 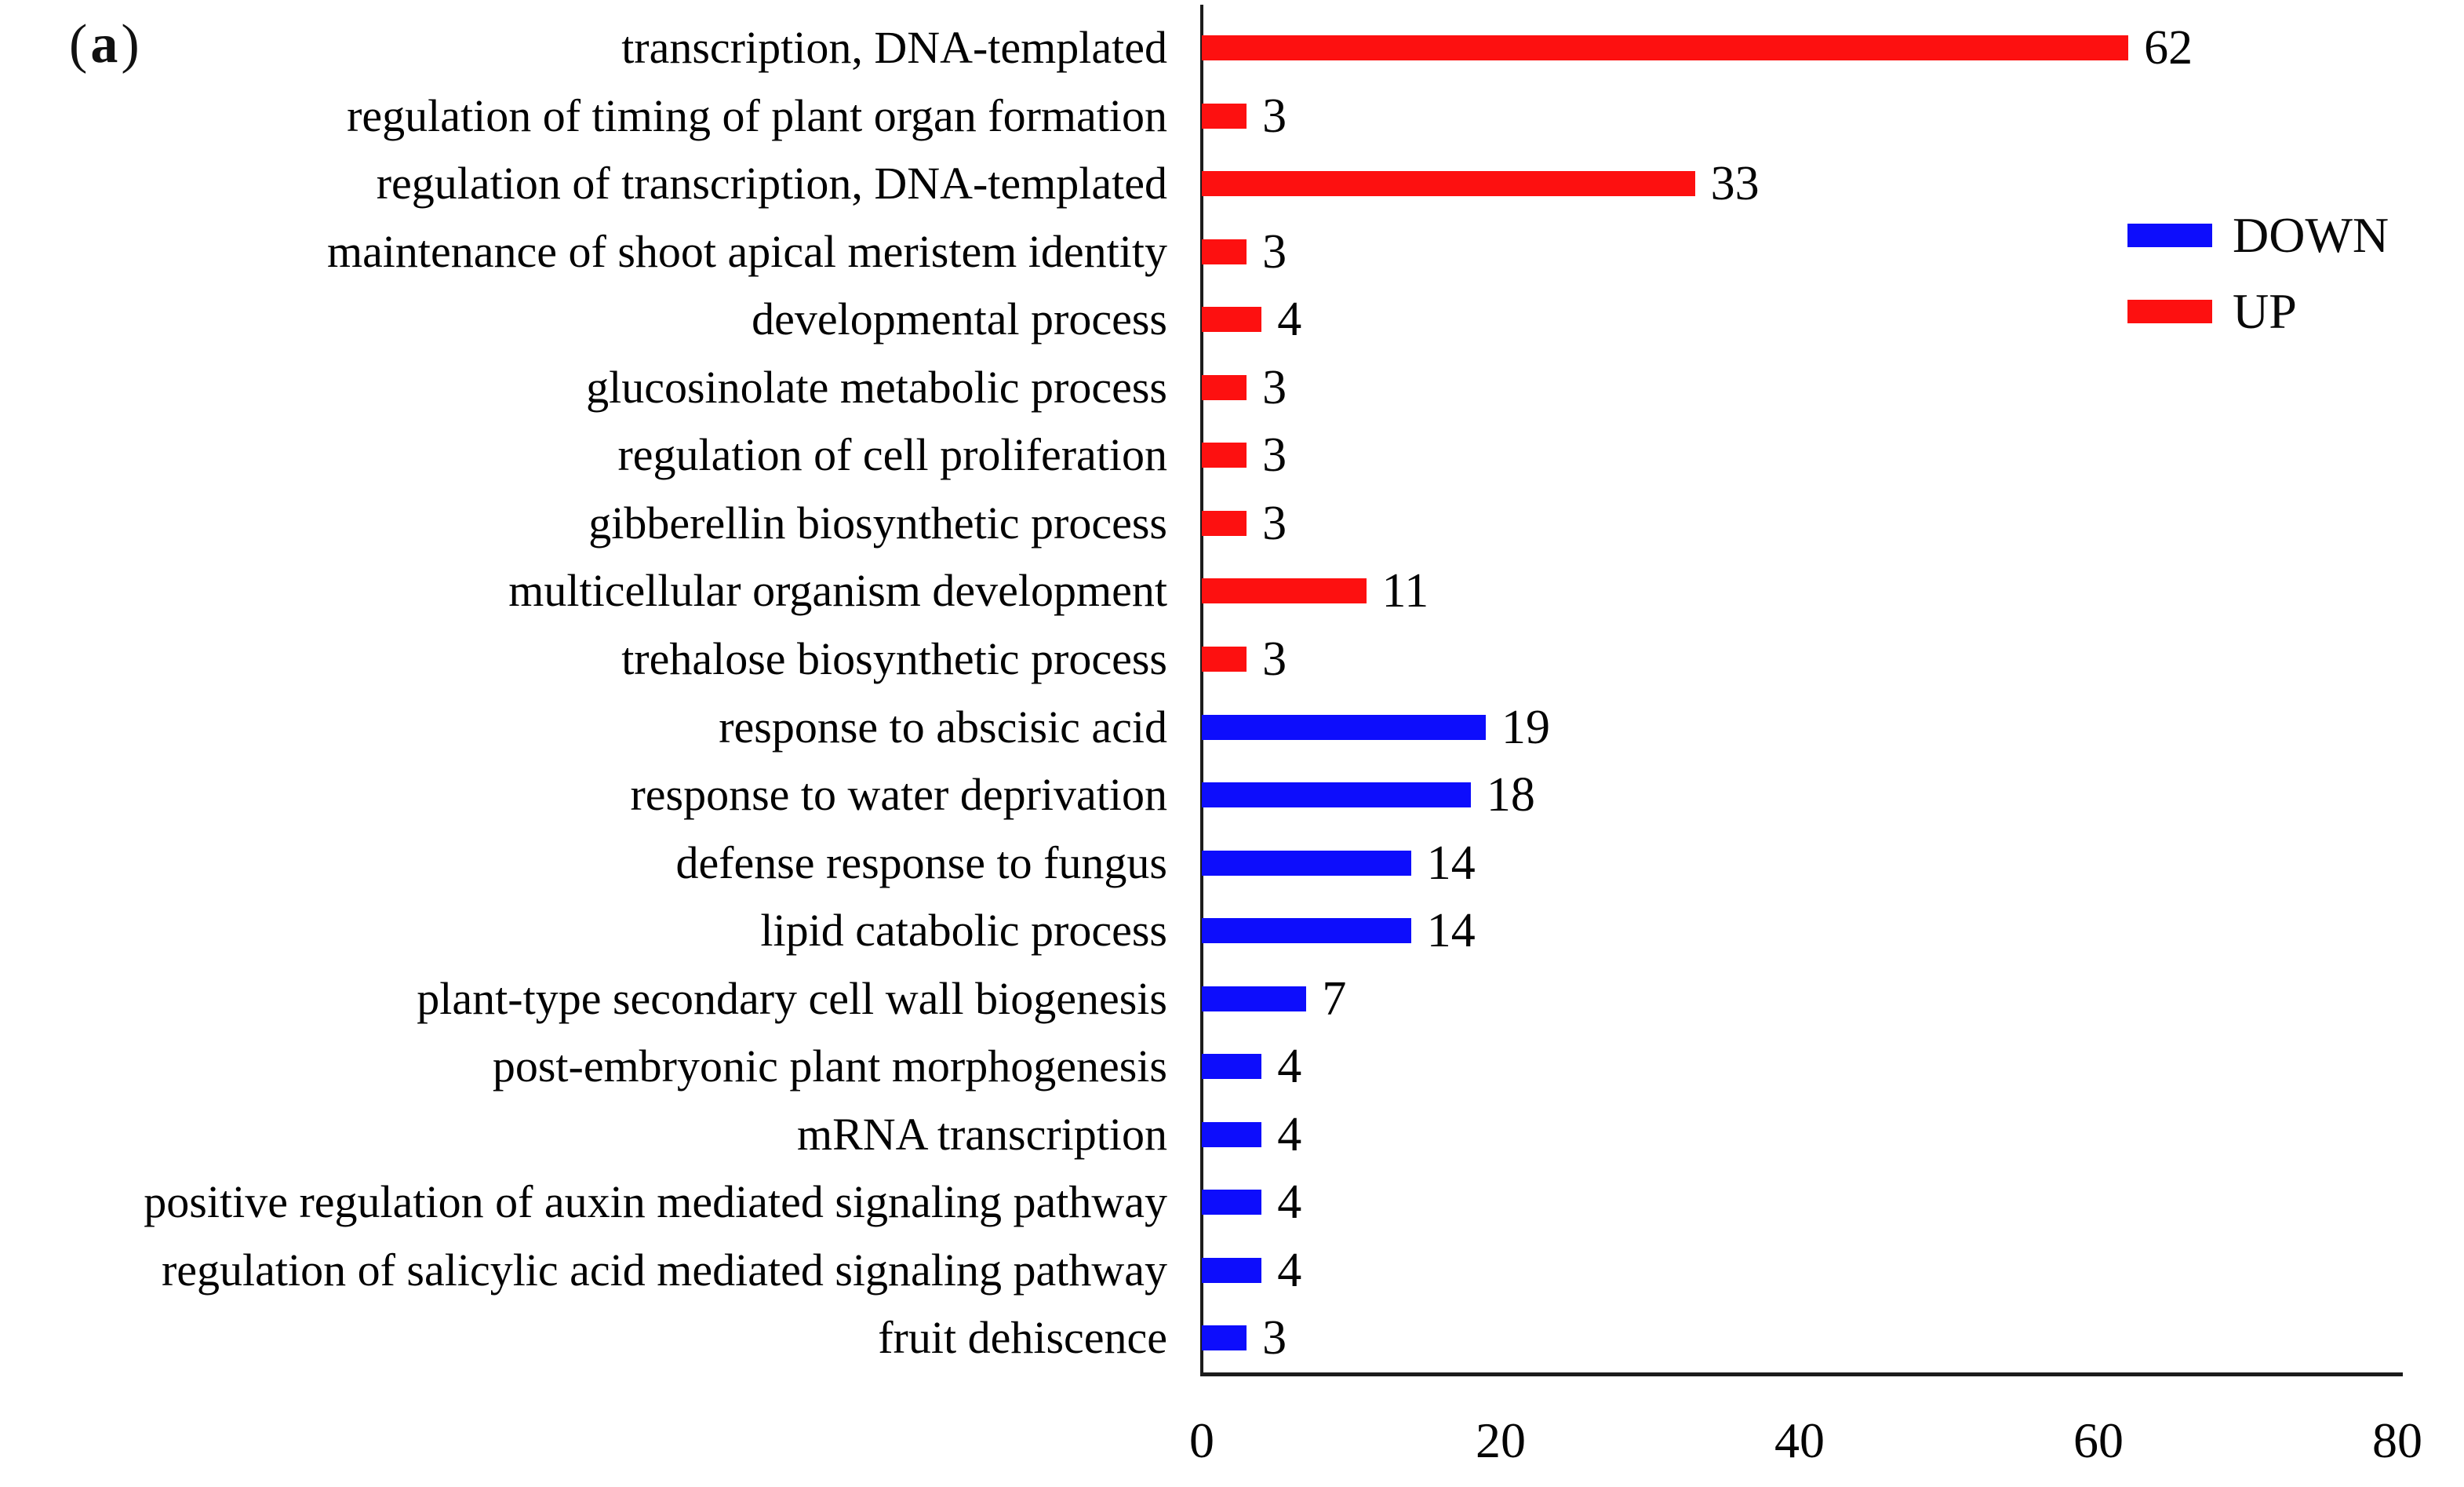 I want to click on category-label: transcription, DNA-templated, so click(x=894, y=47).